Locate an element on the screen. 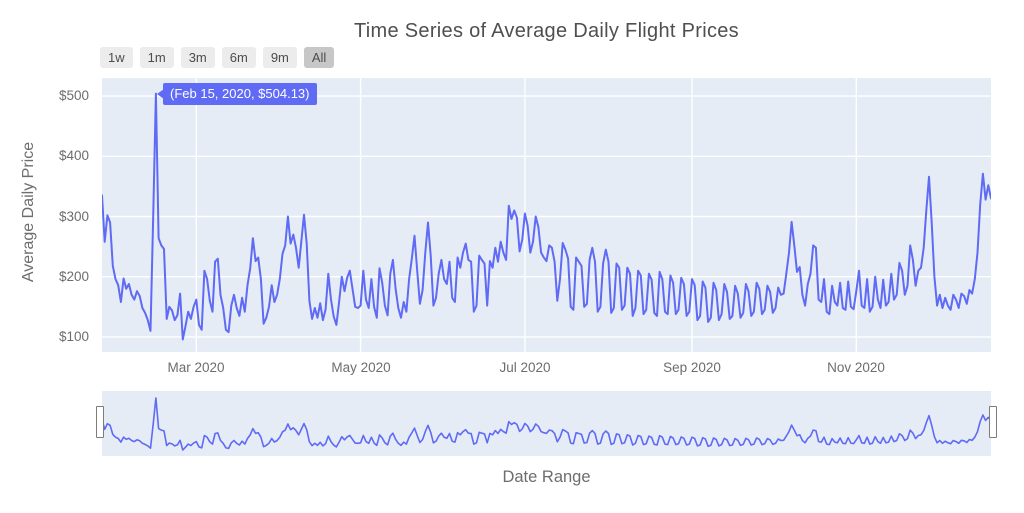 The width and height of the screenshot is (1024, 513). slider-left-handle is located at coordinates (100, 422).